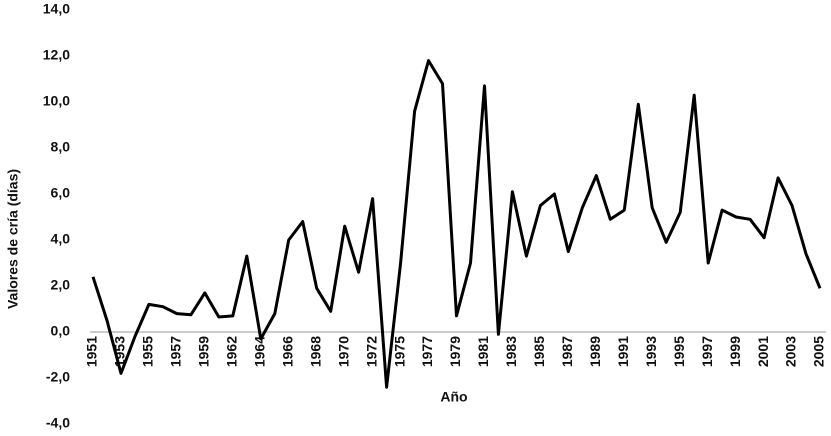  I want to click on y-tick-label: 4,0, so click(61, 239).